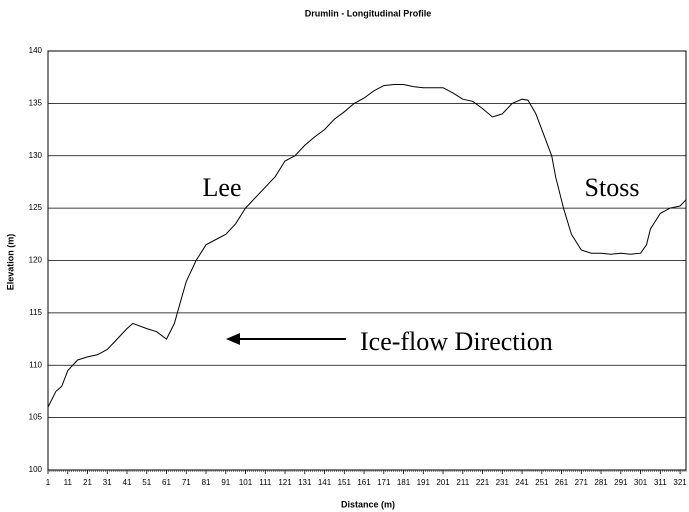 The width and height of the screenshot is (689, 512). What do you see at coordinates (146, 482) in the screenshot?
I see `x-tick-label: 51` at bounding box center [146, 482].